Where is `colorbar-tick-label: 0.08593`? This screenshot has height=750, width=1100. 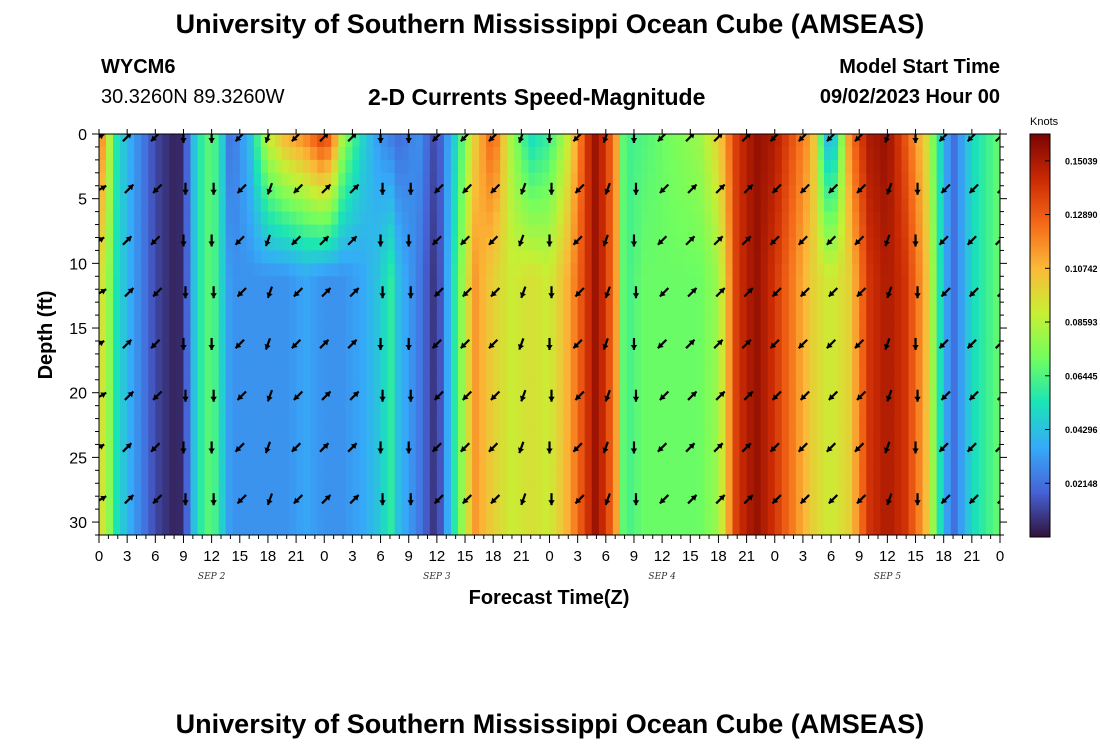 colorbar-tick-label: 0.08593 is located at coordinates (1081, 323).